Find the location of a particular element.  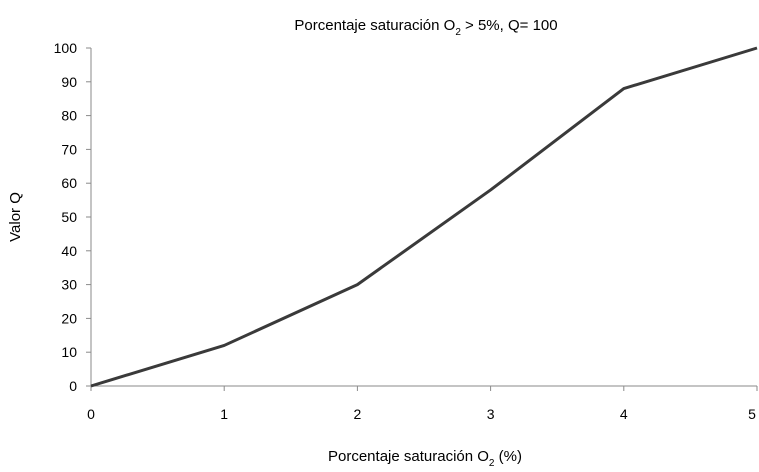

x-tick-label: 0 is located at coordinates (91, 414).